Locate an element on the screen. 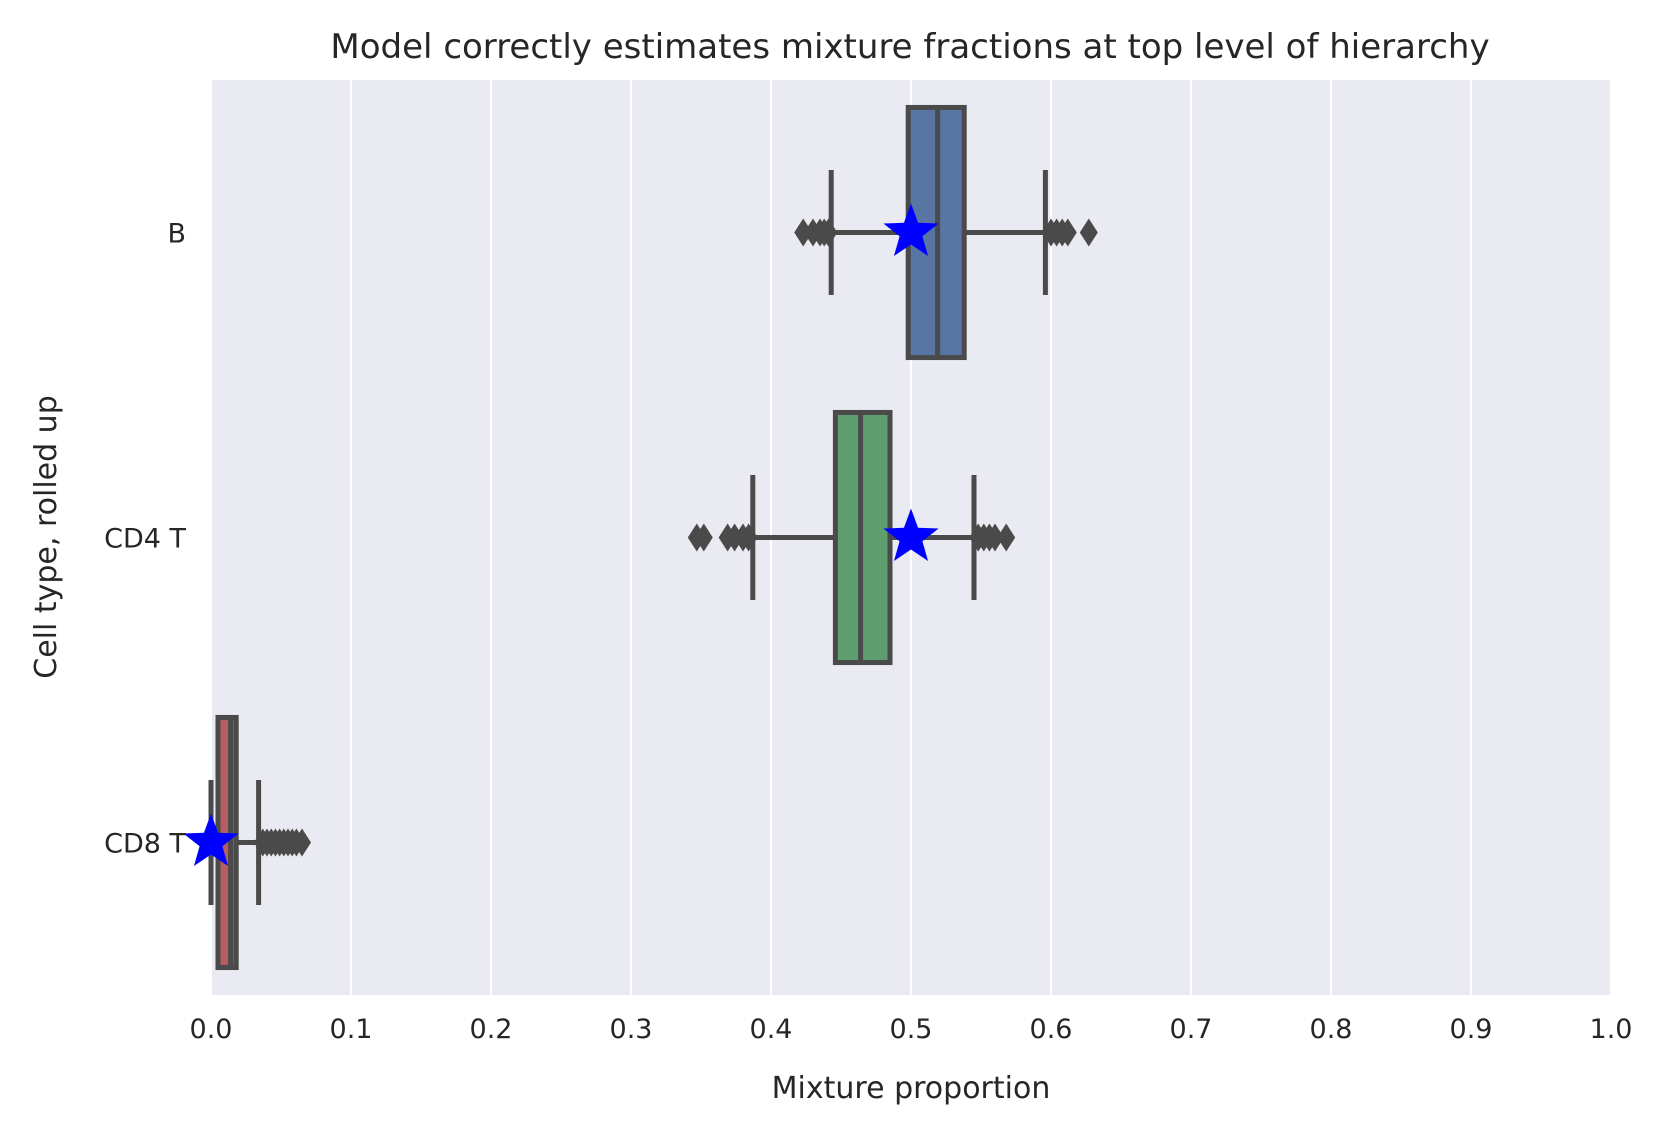 Image resolution: width=1659 pixels, height=1136 pixels. y-tick-label: B is located at coordinates (176, 234).